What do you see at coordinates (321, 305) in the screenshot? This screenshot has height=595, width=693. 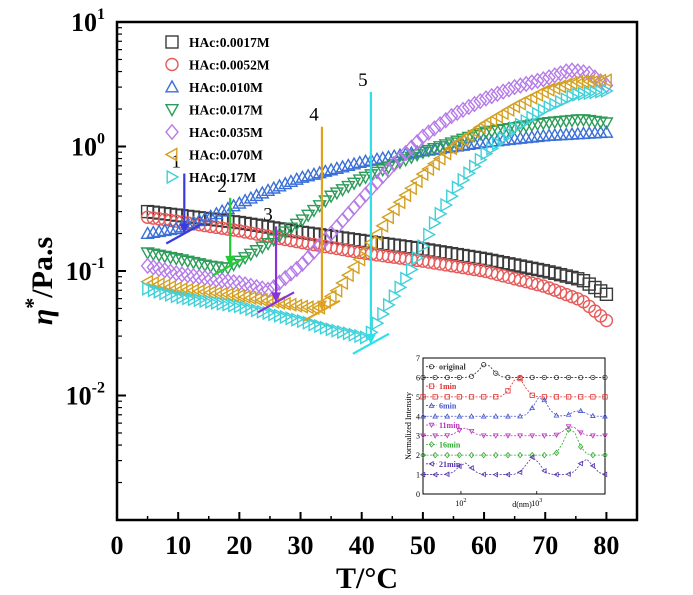 I see `arrow-head` at bounding box center [321, 305].